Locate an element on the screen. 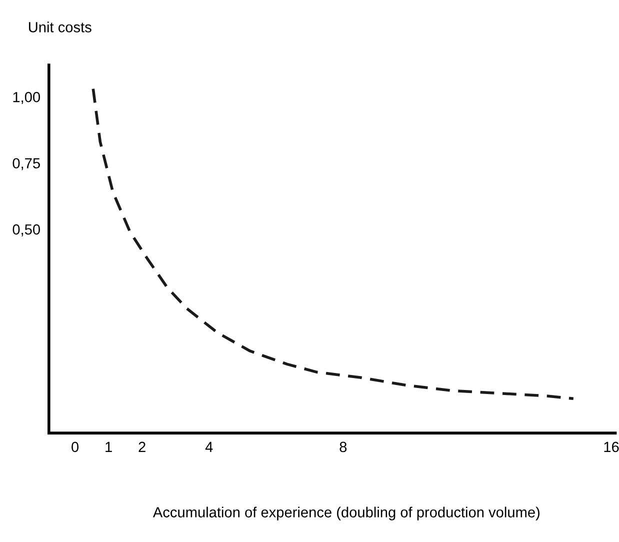 The image size is (619, 542). x-tick-label: 8 is located at coordinates (343, 447).